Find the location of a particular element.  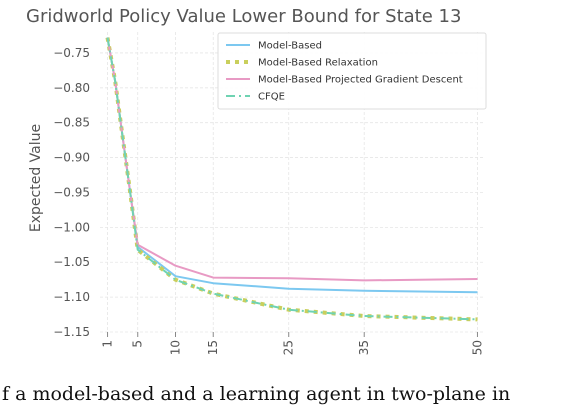

y-tick-label: −0.75 is located at coordinates (71, 53).